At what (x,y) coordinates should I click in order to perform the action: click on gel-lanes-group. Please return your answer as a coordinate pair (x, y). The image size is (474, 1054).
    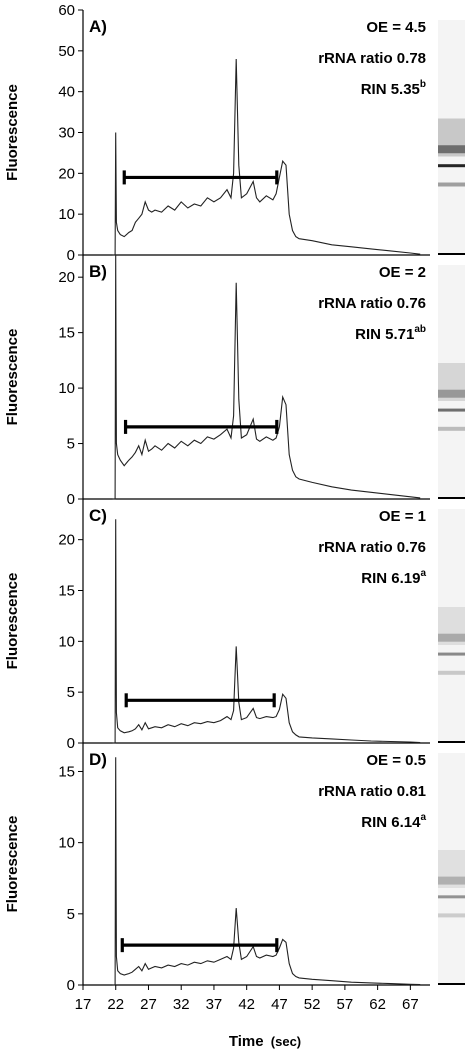
    Looking at the image, I should click on (451, 502).